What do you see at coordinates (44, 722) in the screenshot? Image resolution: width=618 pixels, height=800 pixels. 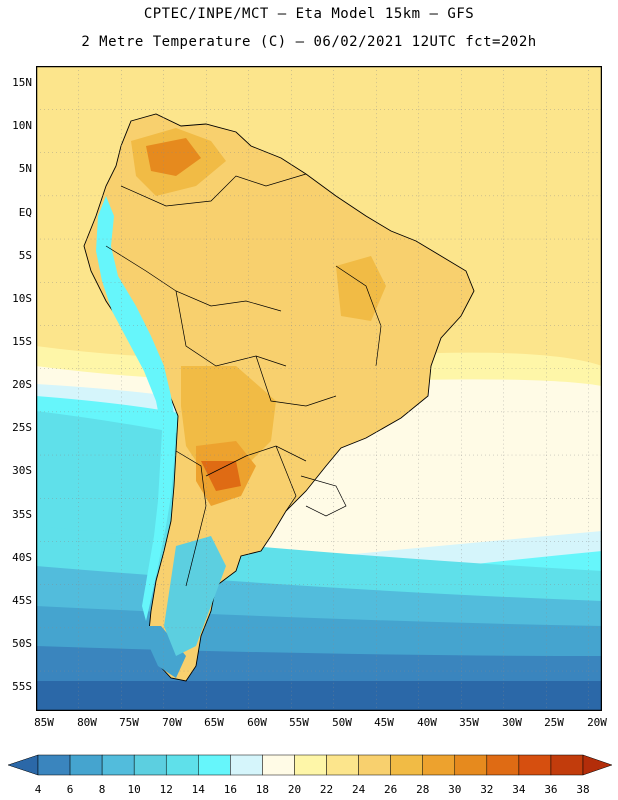 I see `lon-label: 85W` at bounding box center [44, 722].